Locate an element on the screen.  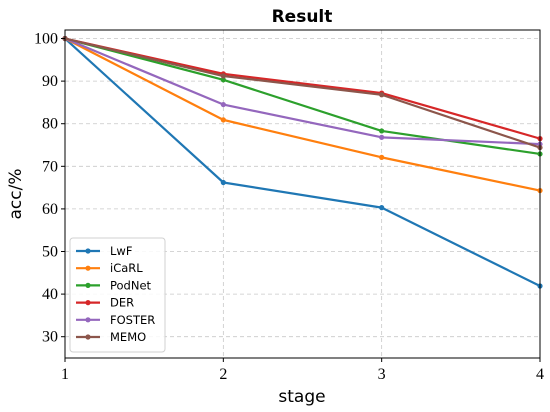
y-tick-label: 30 is located at coordinates (50, 337).